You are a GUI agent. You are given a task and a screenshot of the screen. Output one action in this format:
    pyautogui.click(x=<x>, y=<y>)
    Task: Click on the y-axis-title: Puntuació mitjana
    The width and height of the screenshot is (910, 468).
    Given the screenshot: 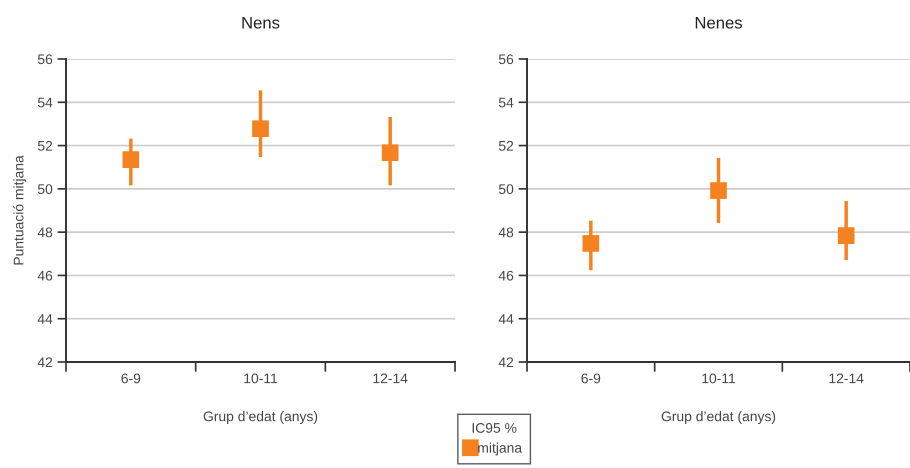 What is the action you would take?
    pyautogui.click(x=19, y=210)
    